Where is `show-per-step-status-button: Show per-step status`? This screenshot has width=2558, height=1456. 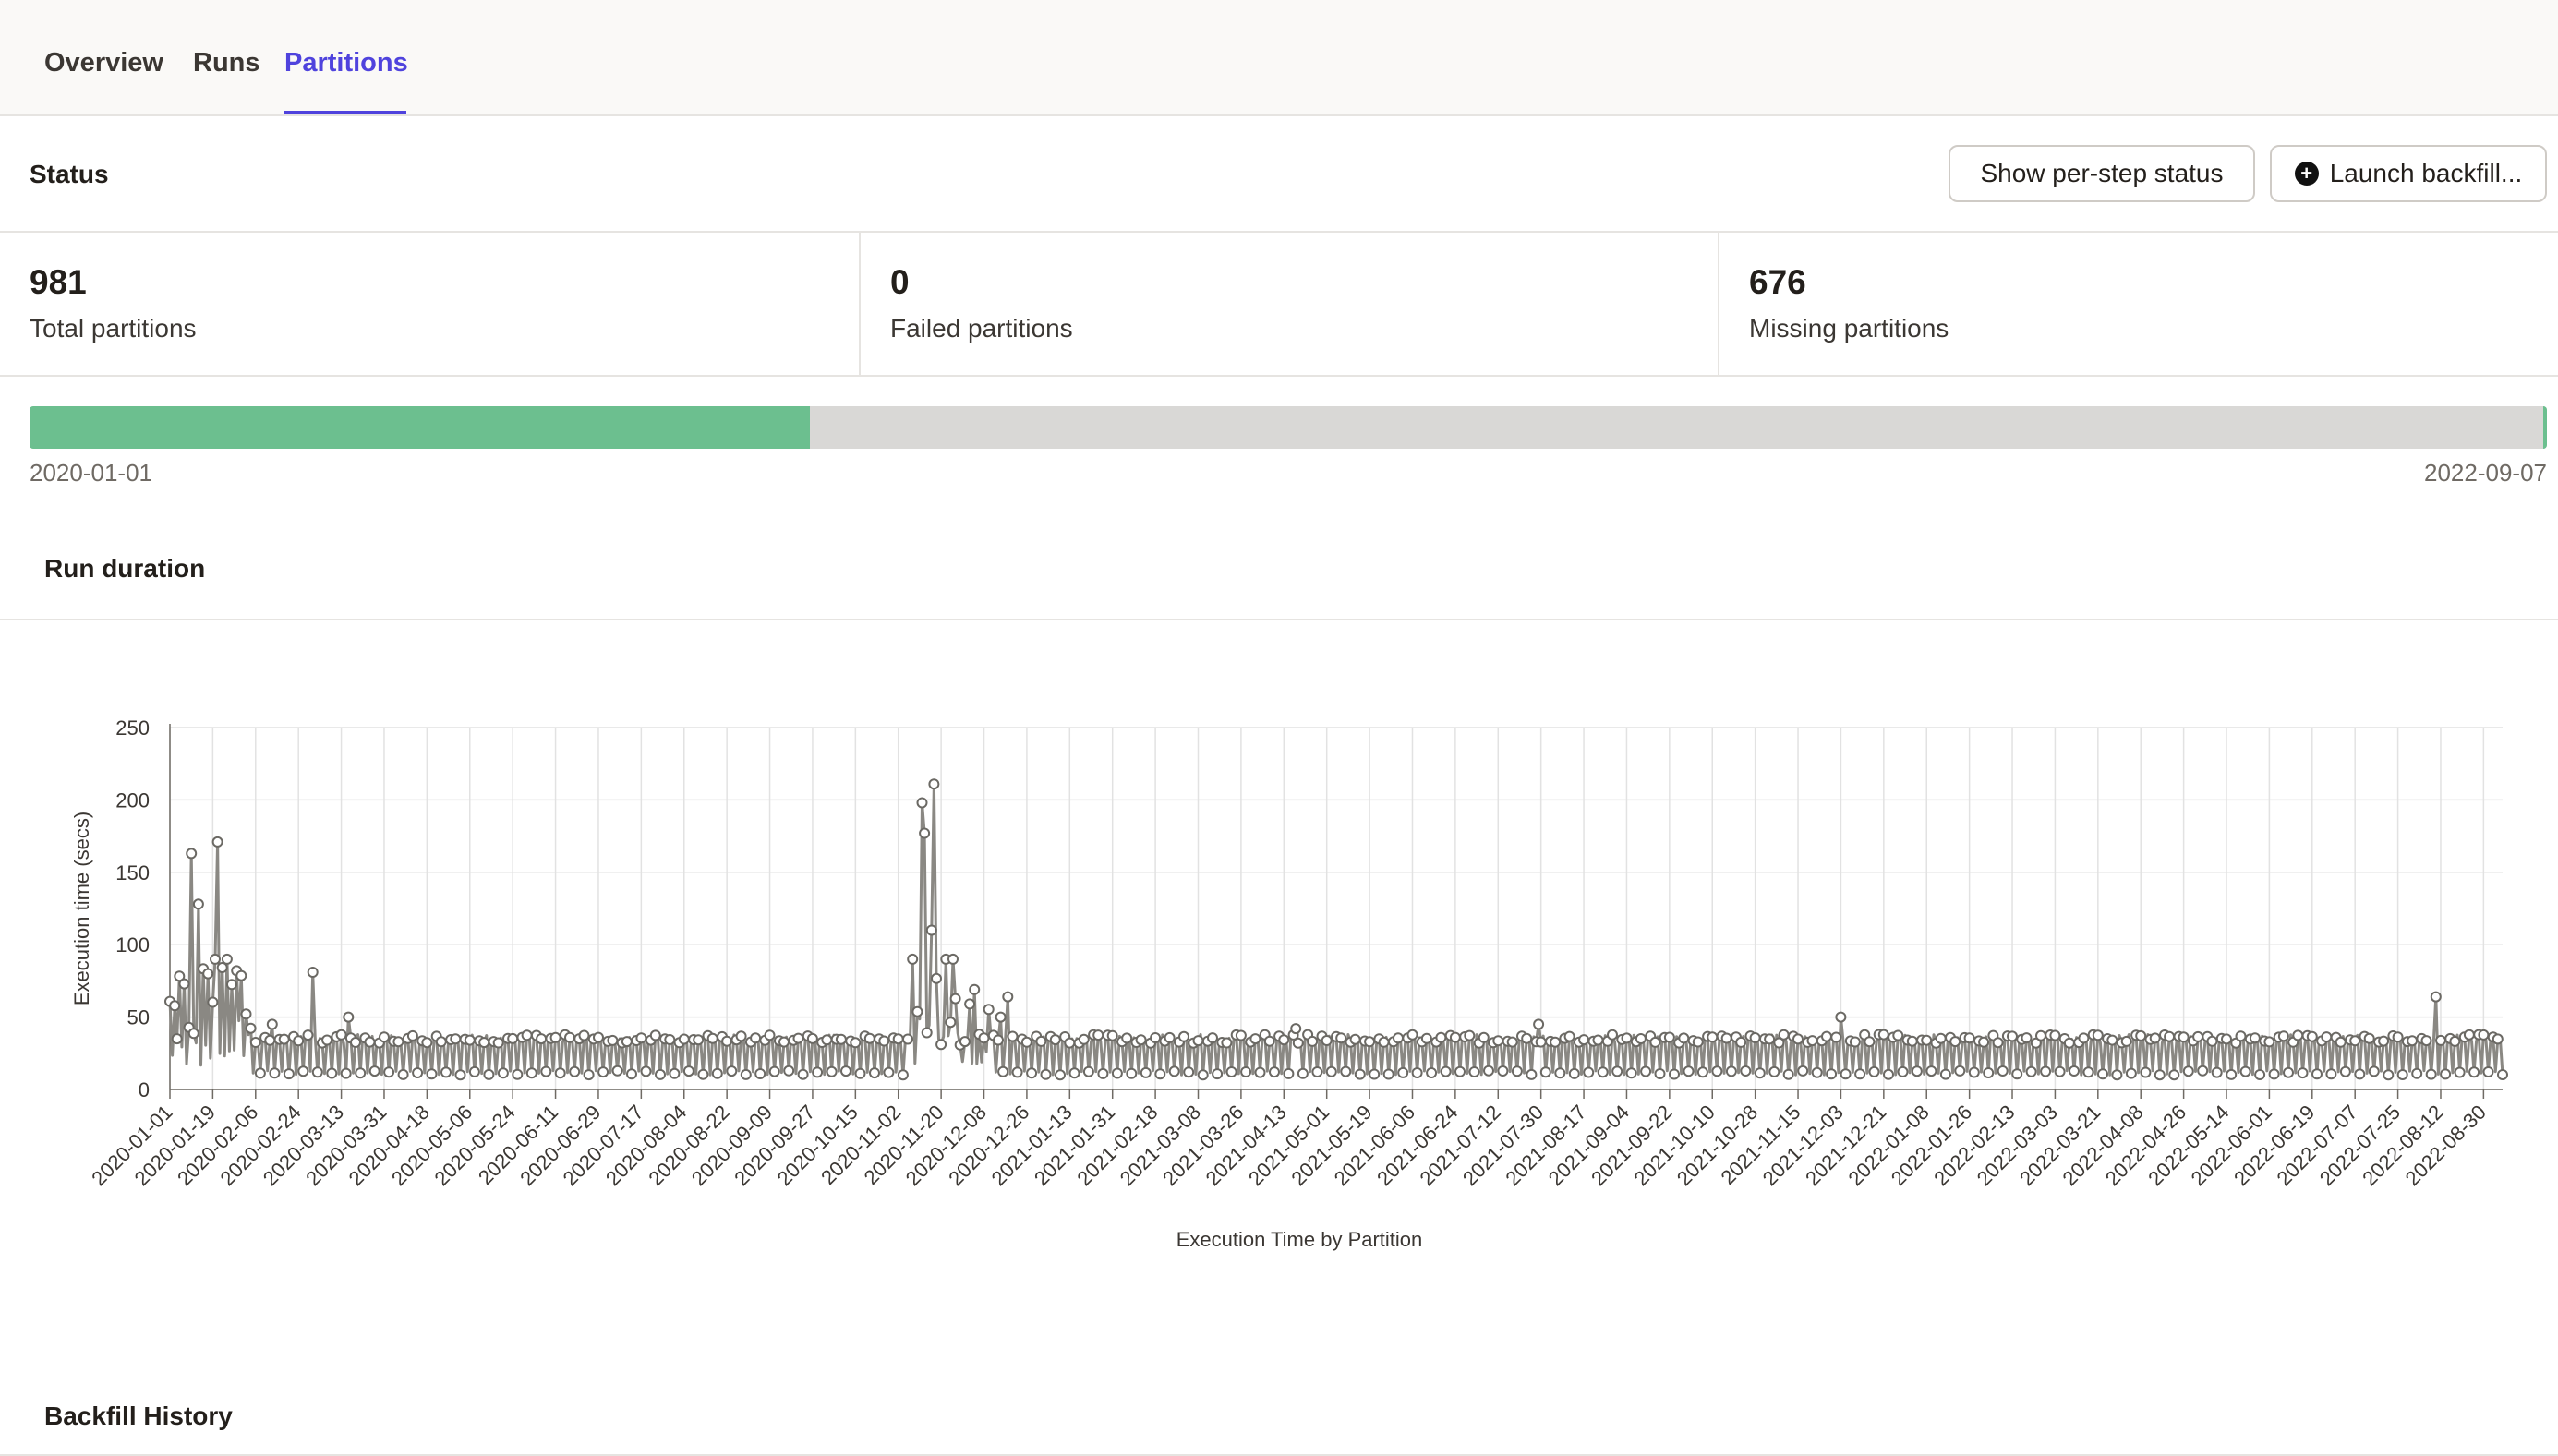 show-per-step-status-button: Show per-step status is located at coordinates (2102, 173).